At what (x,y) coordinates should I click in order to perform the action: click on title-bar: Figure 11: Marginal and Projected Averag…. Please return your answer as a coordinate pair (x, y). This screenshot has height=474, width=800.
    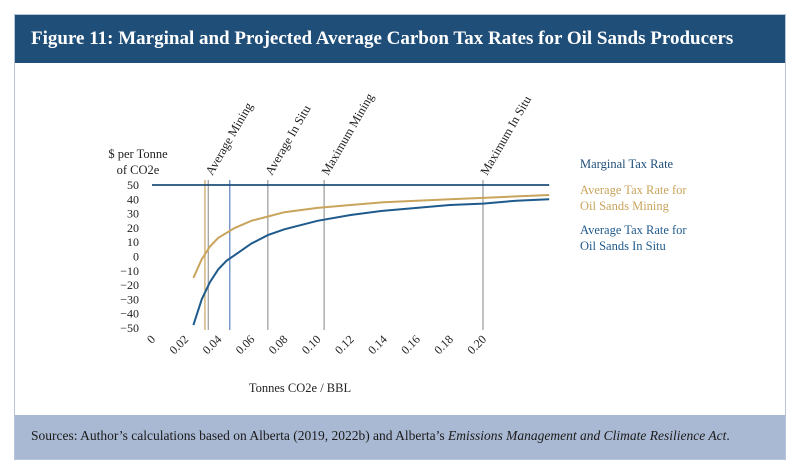
    Looking at the image, I should click on (400, 39).